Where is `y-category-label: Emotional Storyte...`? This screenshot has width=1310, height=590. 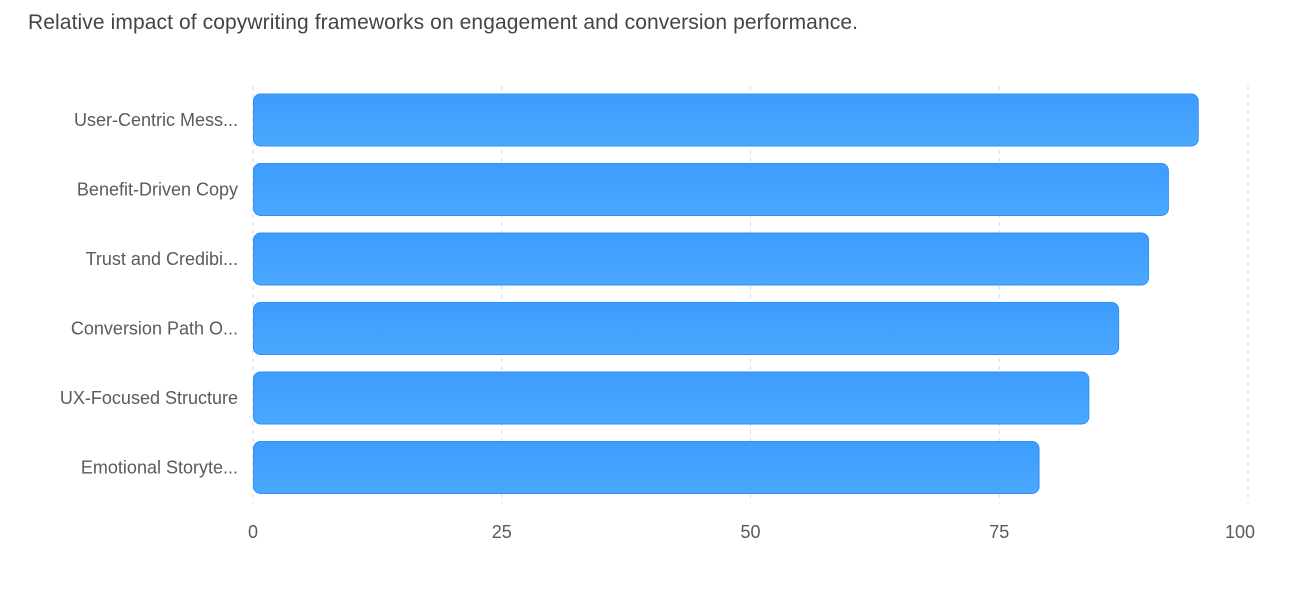
y-category-label: Emotional Storyte... is located at coordinates (159, 468).